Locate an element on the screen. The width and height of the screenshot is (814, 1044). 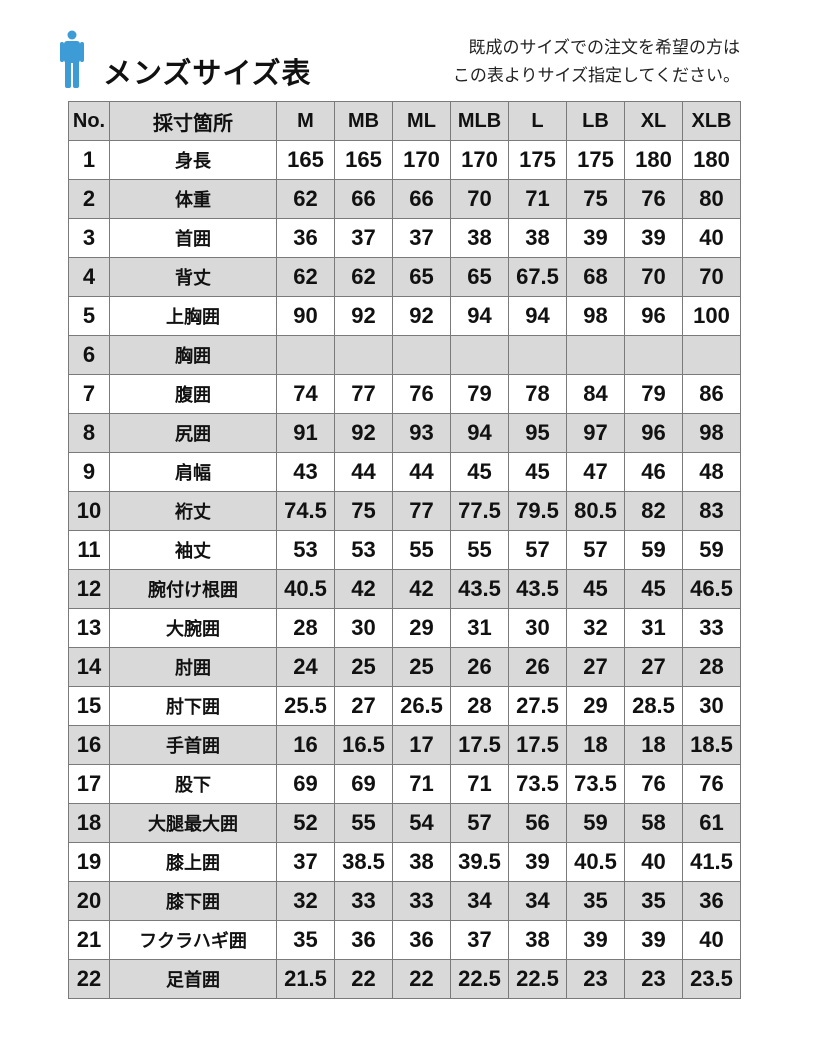
size-value: 74 is located at coordinates (305, 394).